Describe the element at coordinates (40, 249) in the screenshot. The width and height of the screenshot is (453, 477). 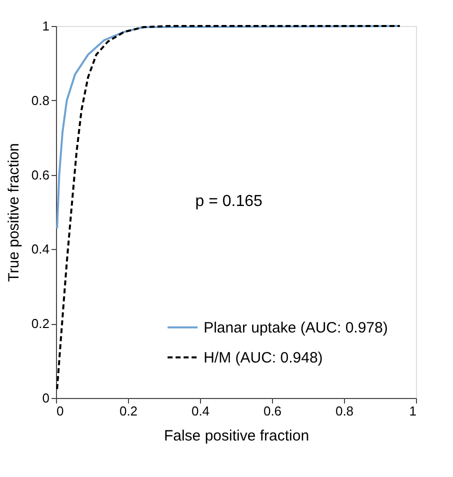
I see `y-tick-label: 0.4` at that location.